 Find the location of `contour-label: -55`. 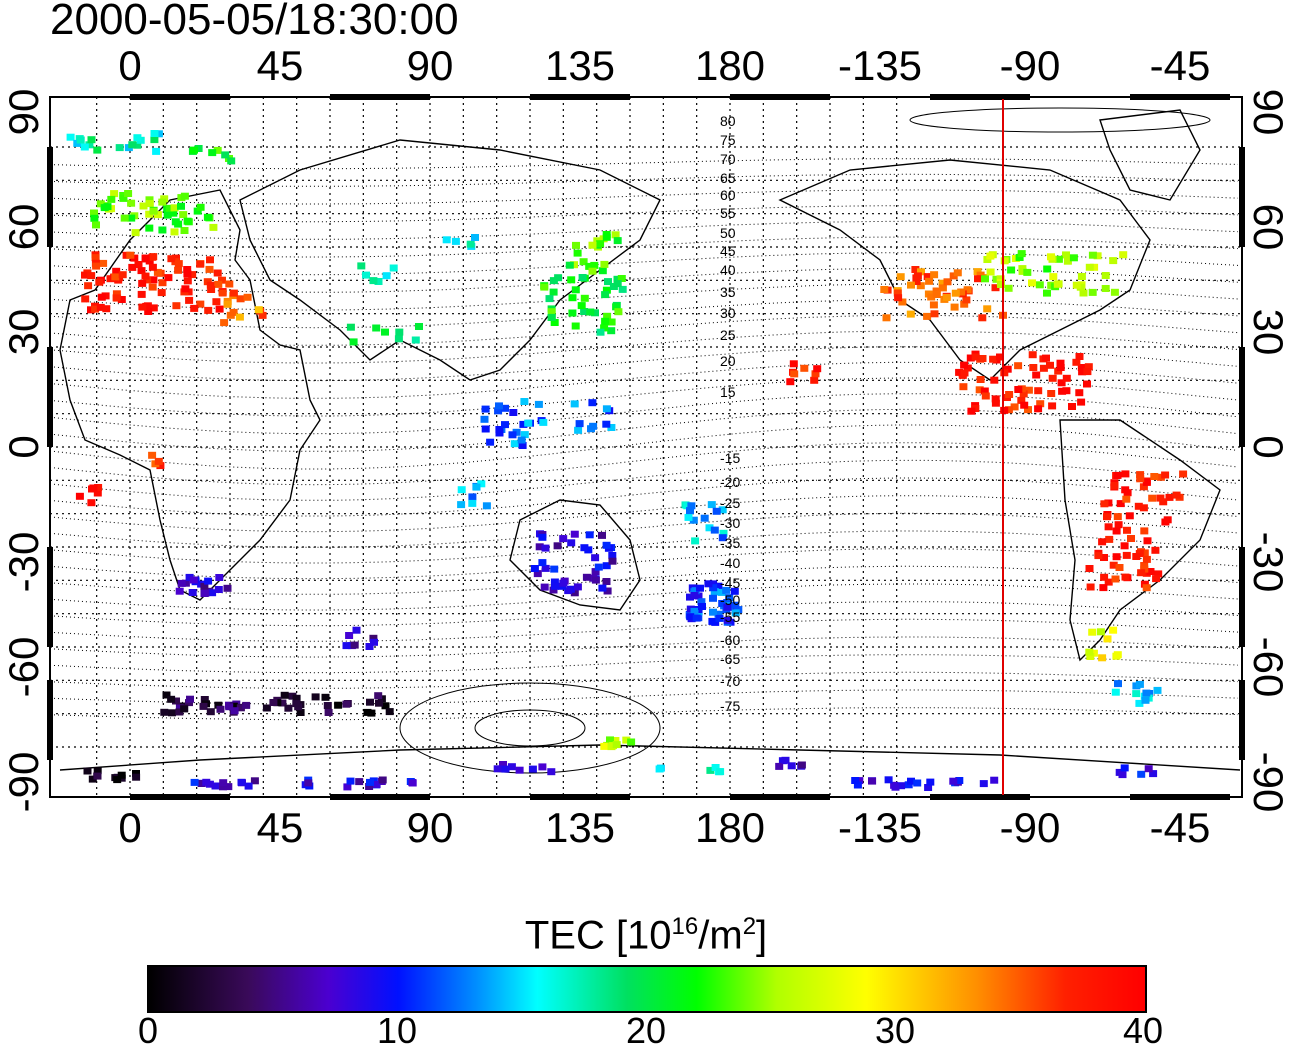

contour-label: -55 is located at coordinates (730, 617).